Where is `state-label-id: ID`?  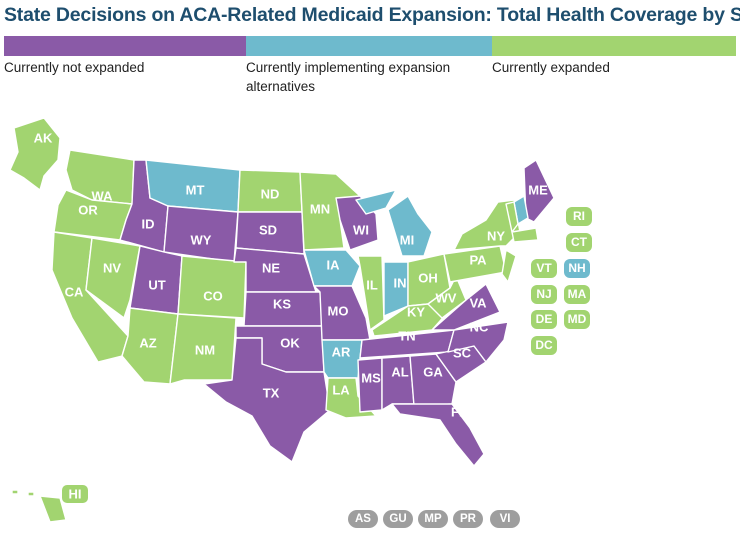
state-label-id: ID is located at coordinates (148, 224).